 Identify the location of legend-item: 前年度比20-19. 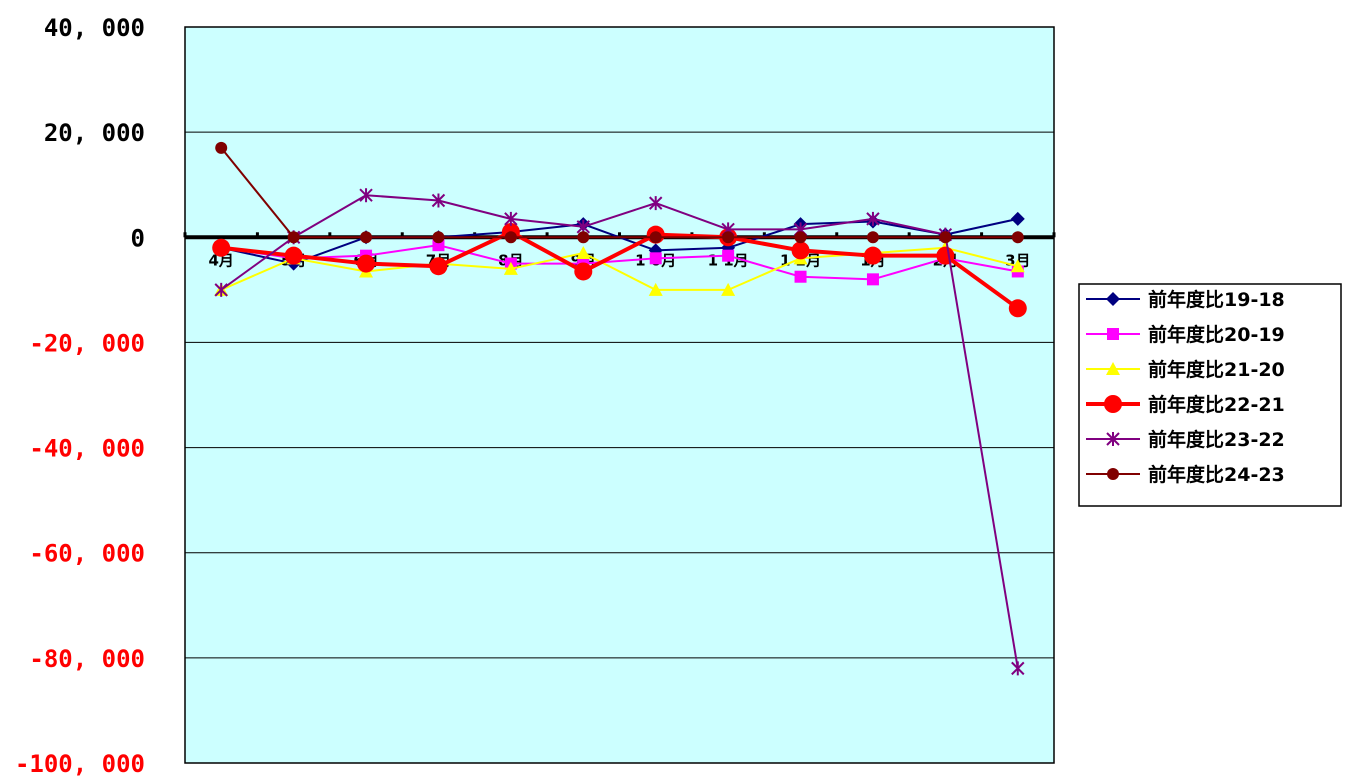
(1185, 334).